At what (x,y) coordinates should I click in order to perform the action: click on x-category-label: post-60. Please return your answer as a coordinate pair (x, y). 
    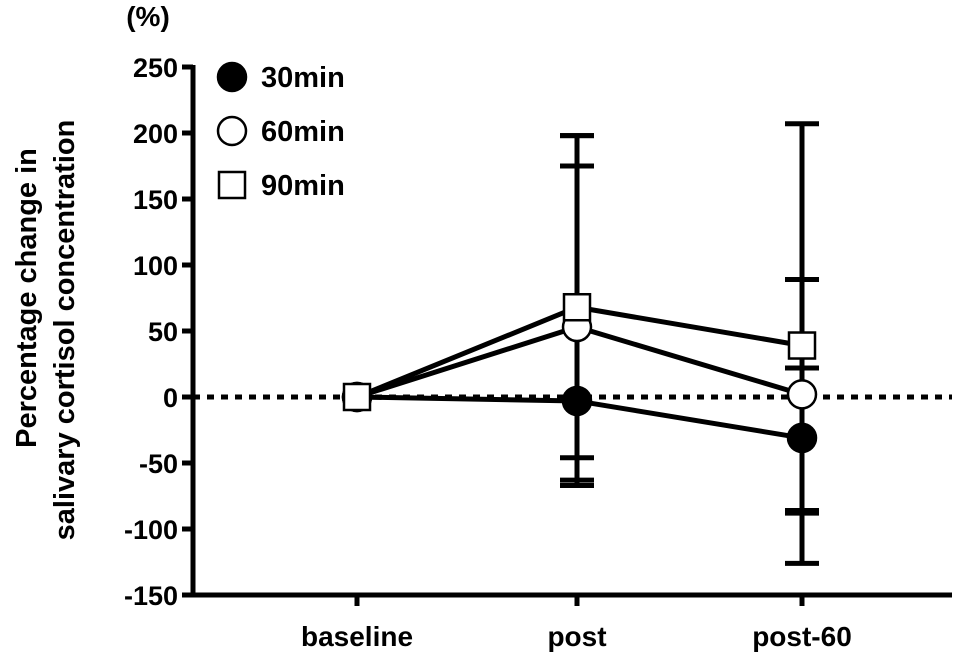
    Looking at the image, I should click on (802, 636).